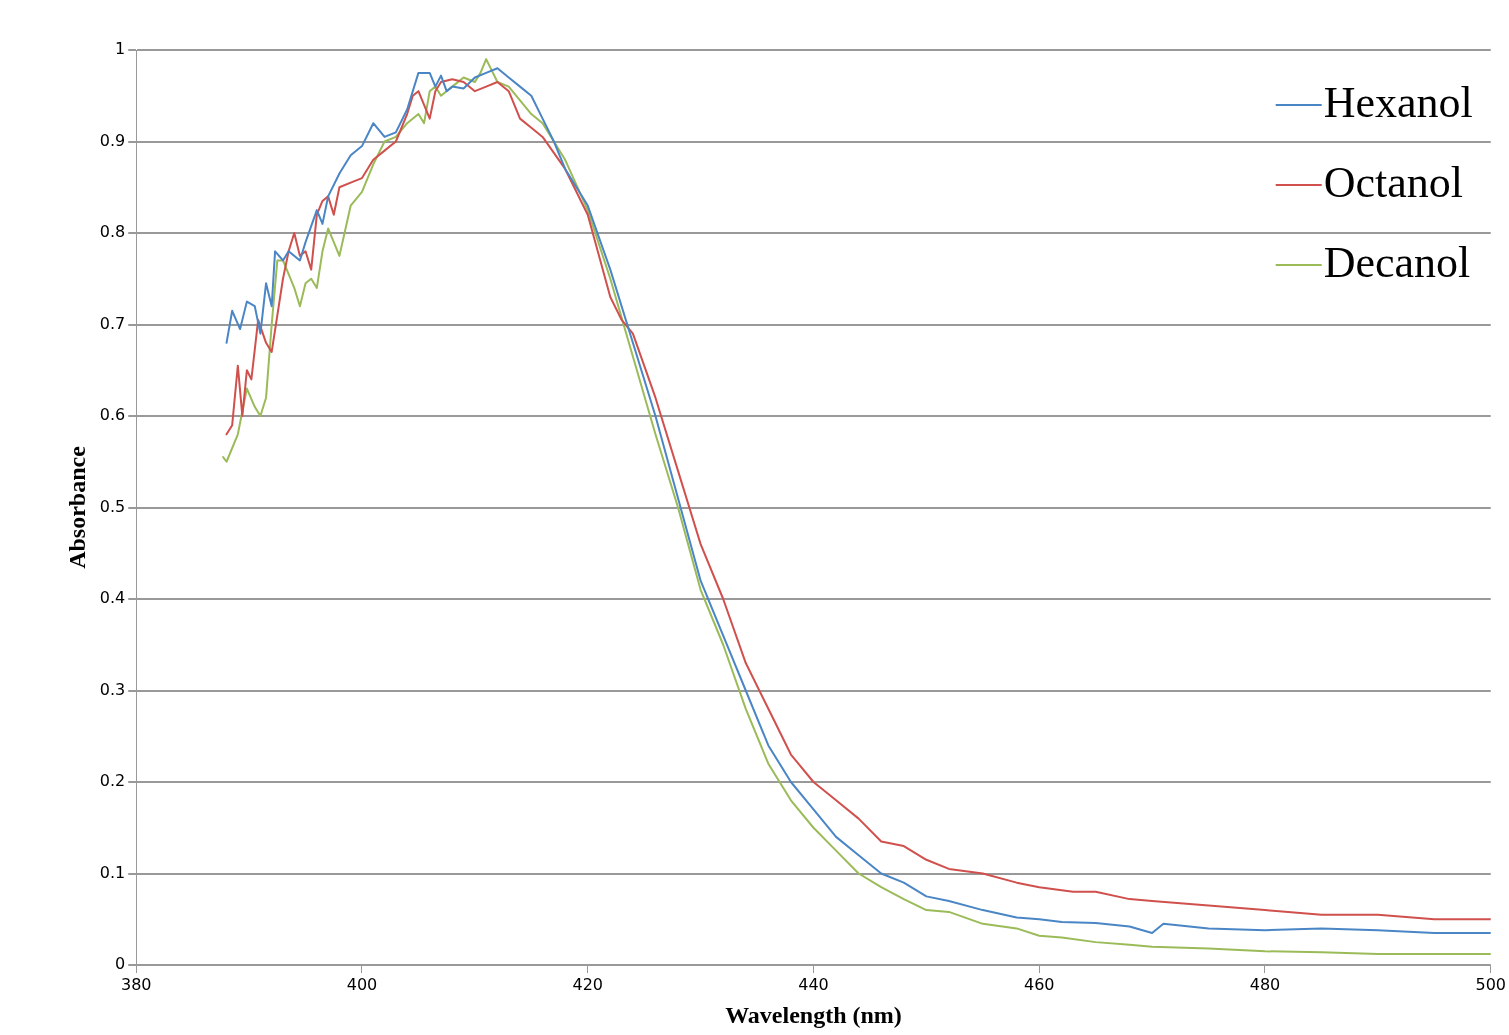 The height and width of the screenshot is (1035, 1509). Describe the element at coordinates (112, 506) in the screenshot. I see `y-tick-label: 0.5` at that location.